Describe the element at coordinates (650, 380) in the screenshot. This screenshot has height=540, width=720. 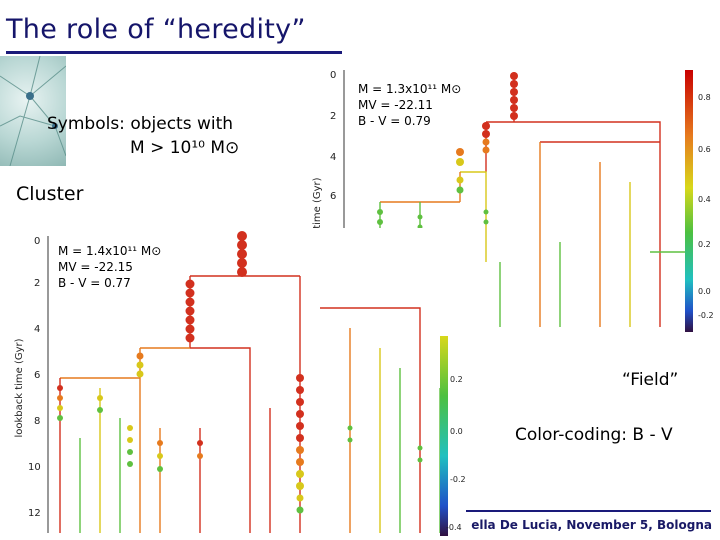
I see `field-label: “Field”` at that location.